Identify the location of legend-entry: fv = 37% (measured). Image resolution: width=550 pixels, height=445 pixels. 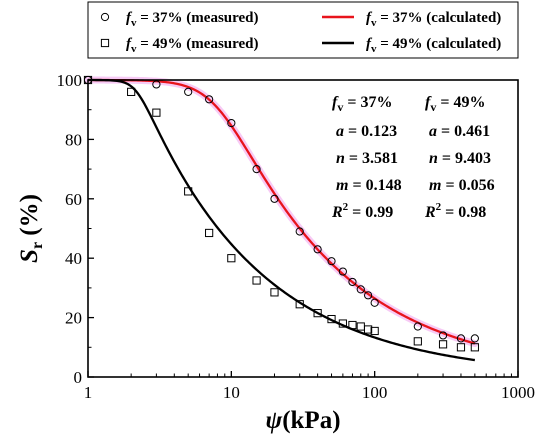
(192, 19).